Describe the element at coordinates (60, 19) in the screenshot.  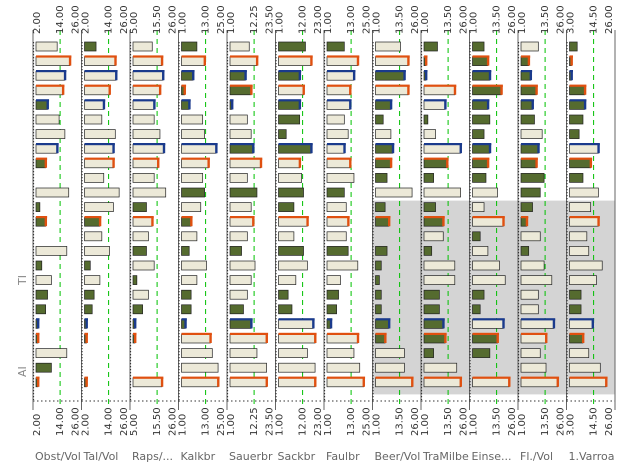
I see `axis-tick-label: 14.00` at that location.